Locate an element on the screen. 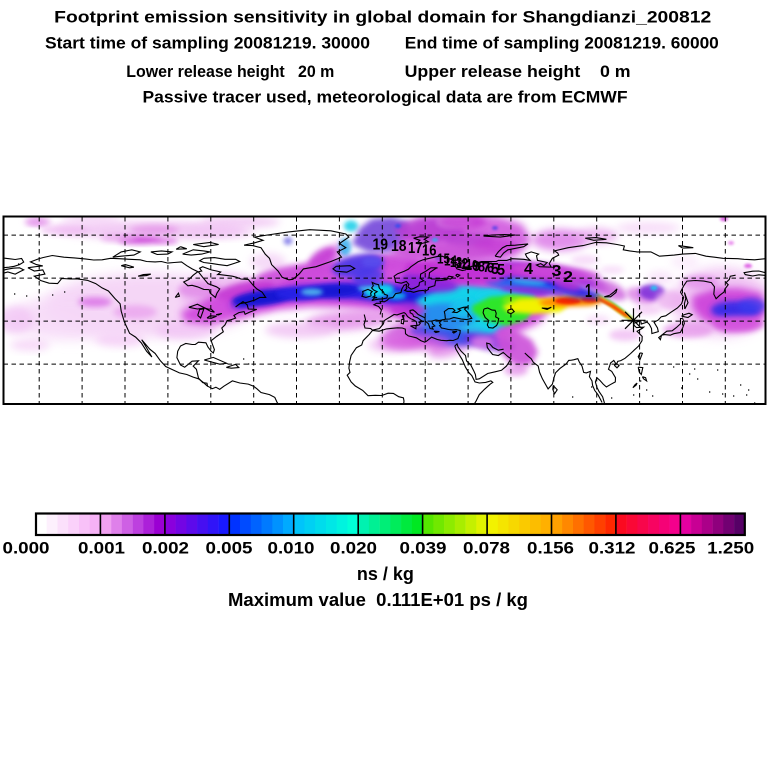 Image resolution: width=768 pixels, height=768 pixels. svg-text: 19 is located at coordinates (381, 245).